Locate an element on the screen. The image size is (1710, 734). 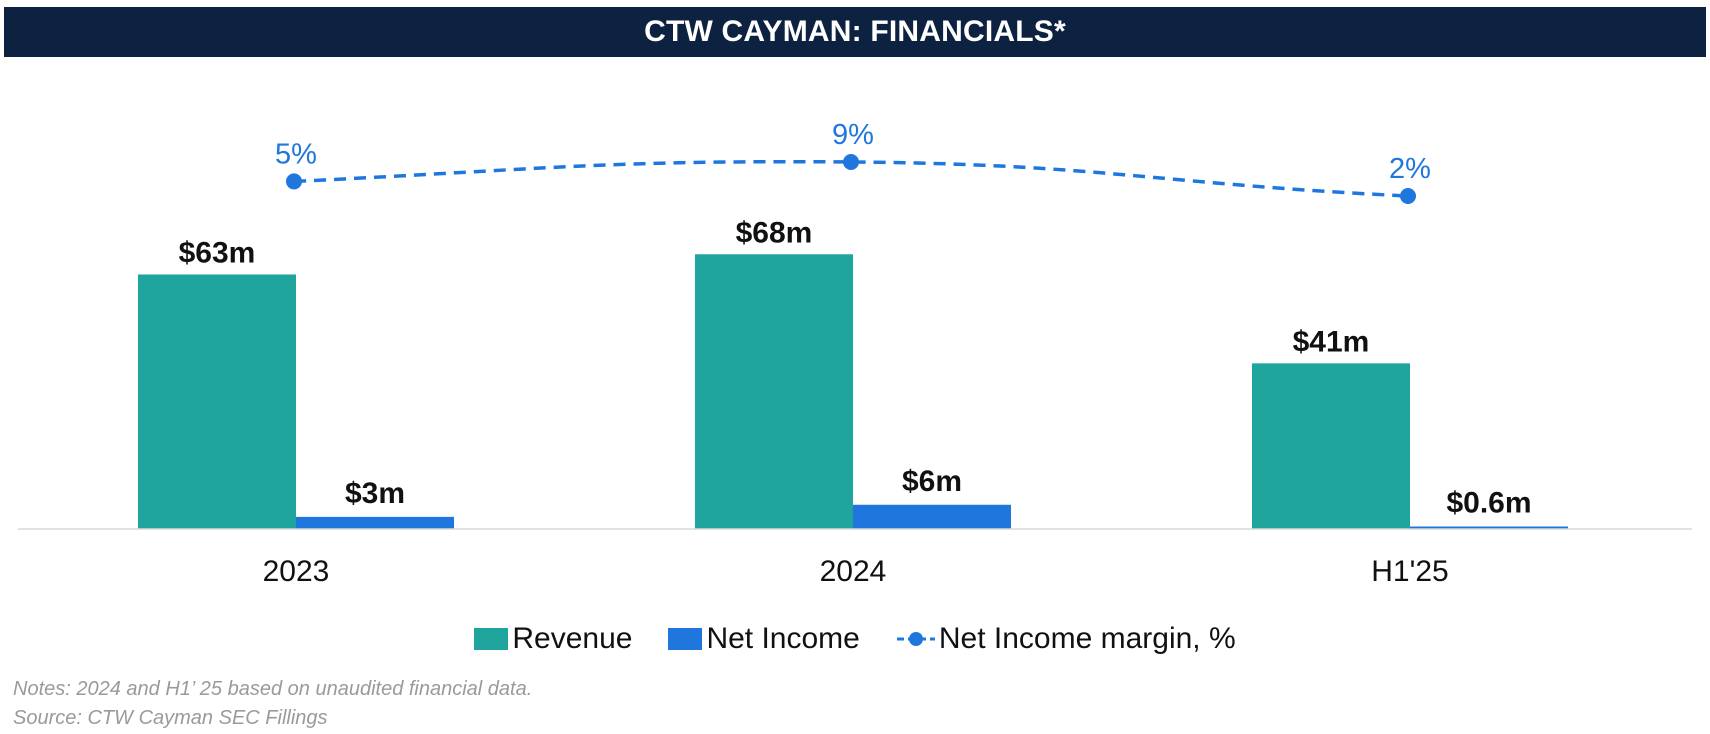
revenue-data-label: $68m is located at coordinates (774, 232).